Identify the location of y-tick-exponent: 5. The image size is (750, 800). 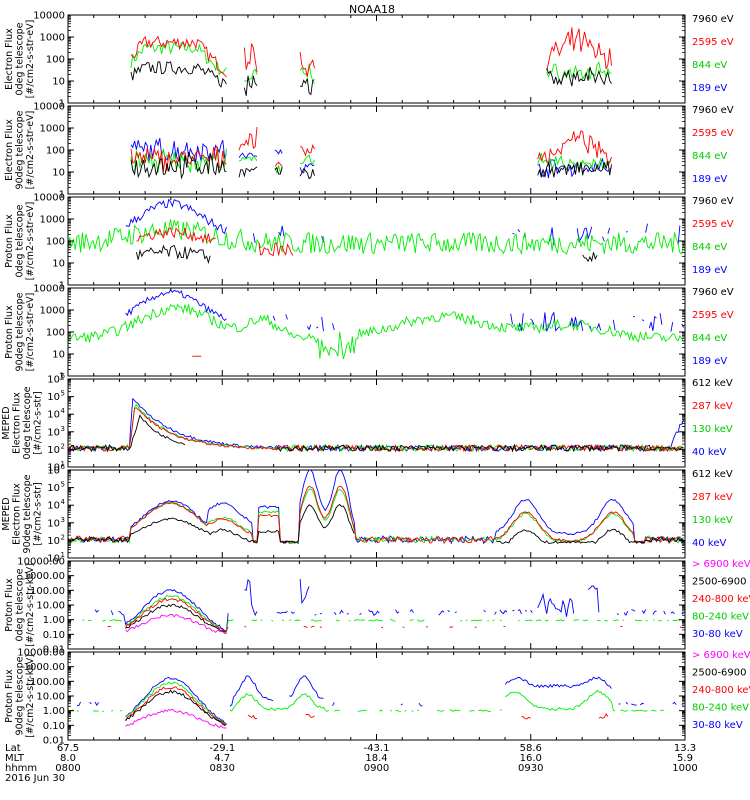
(63, 485).